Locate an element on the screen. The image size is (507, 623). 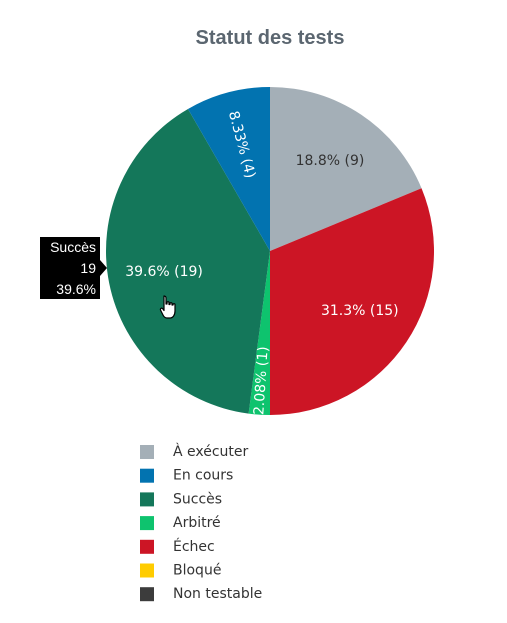
legend-item-label: Échec is located at coordinates (194, 546).